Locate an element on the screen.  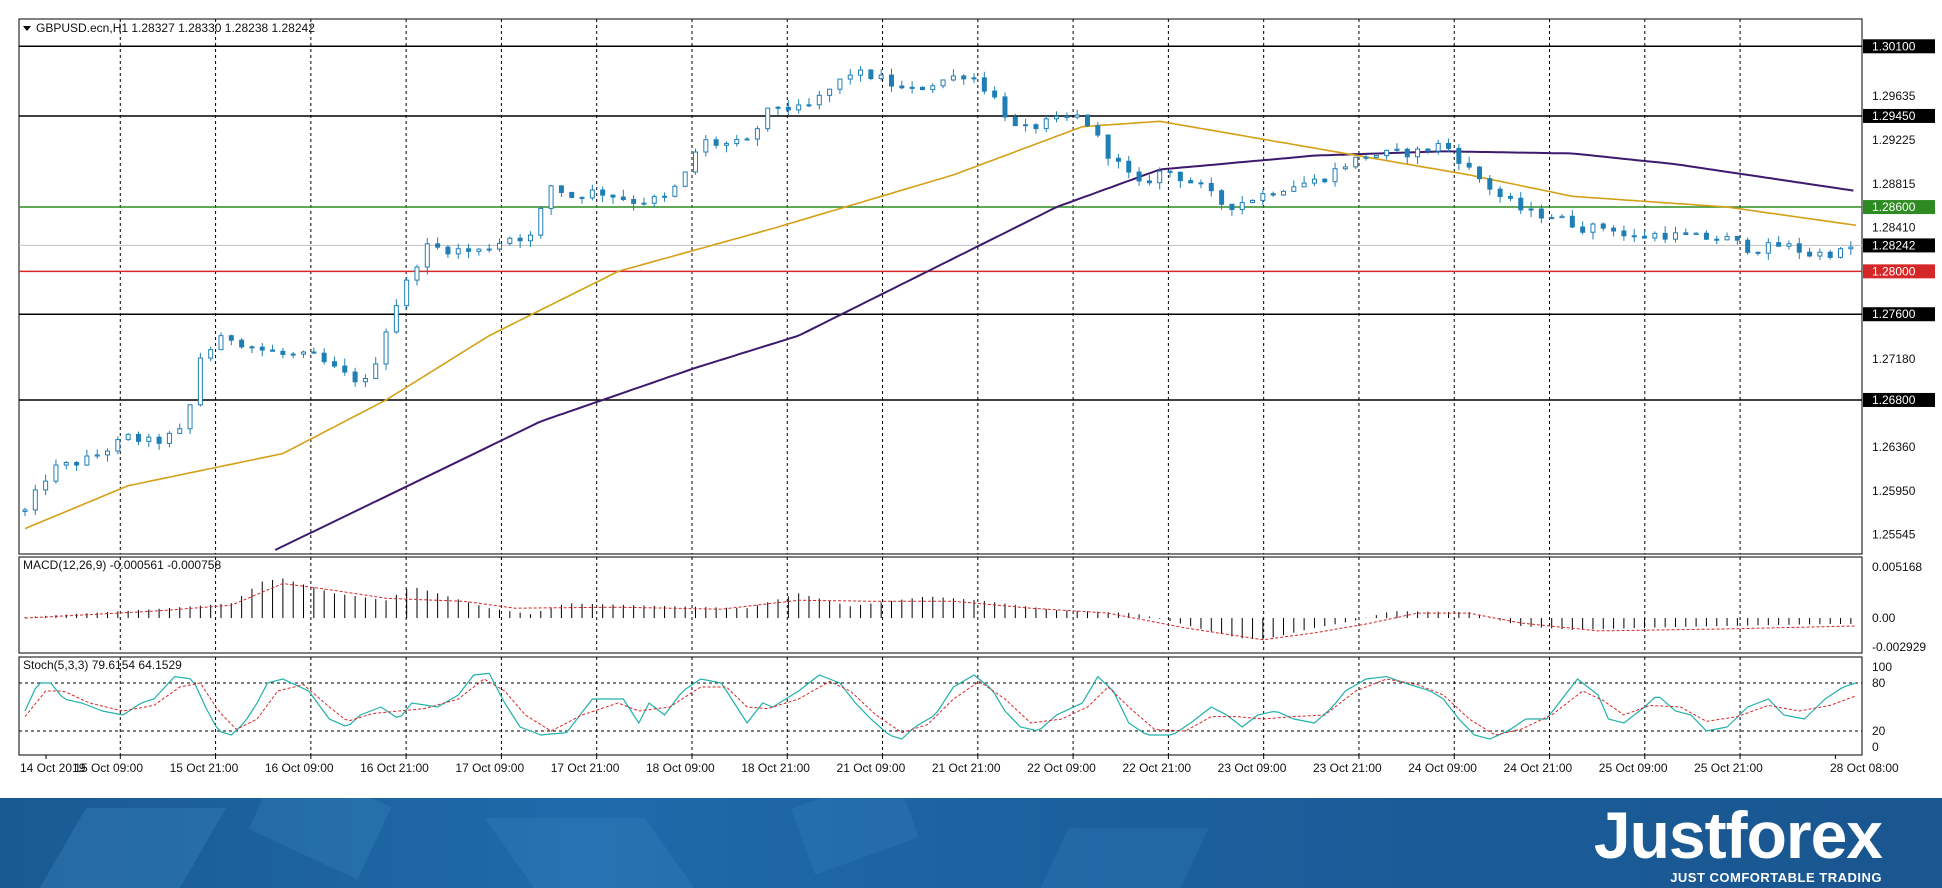
x-tick-label: 18 Oct 21:00 is located at coordinates (775, 768).